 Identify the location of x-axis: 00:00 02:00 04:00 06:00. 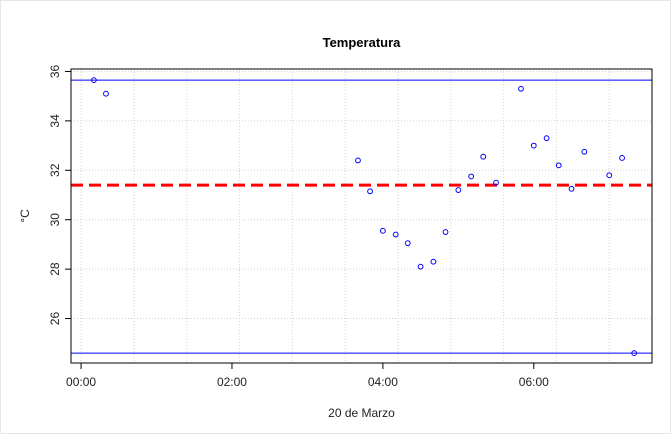
(307, 376).